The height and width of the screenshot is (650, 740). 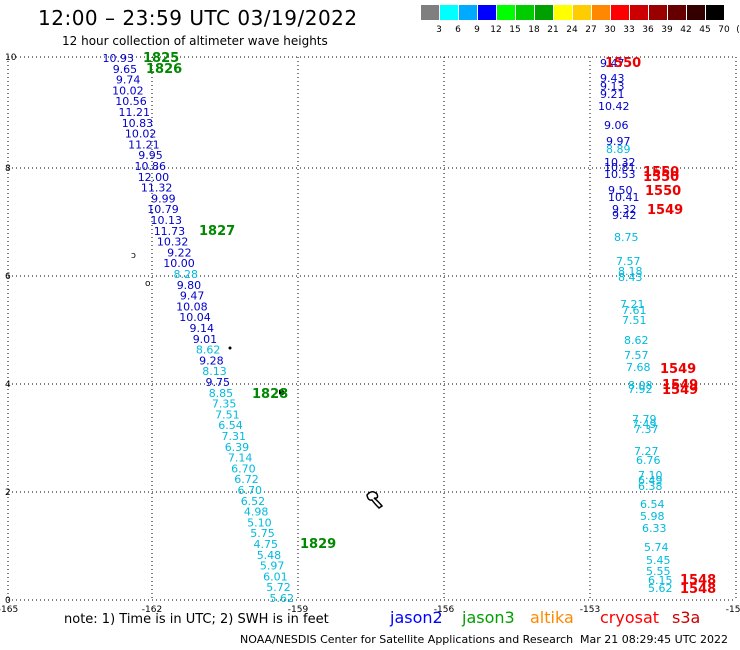 What do you see at coordinates (151, 166) in the screenshot?
I see `wave-height-value: 10.86` at bounding box center [151, 166].